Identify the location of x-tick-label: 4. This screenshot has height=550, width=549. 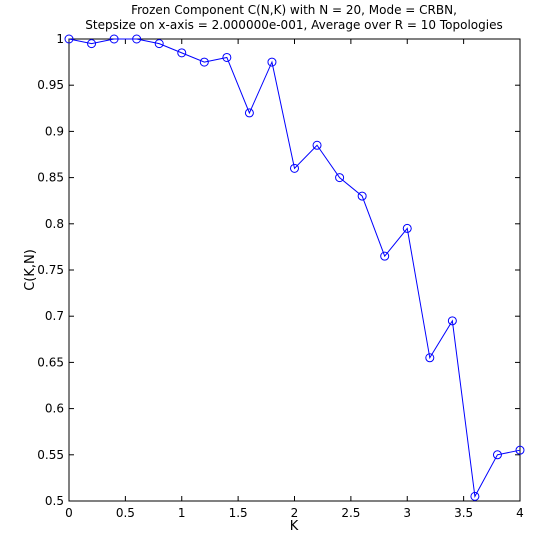
(520, 513).